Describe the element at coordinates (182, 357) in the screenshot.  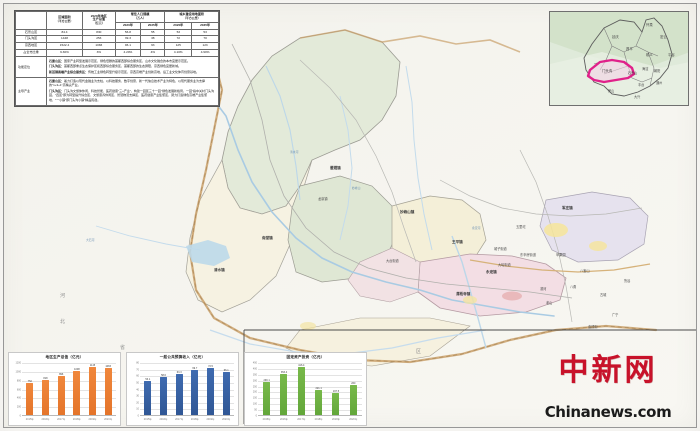
I see `chart-title: 一般公共预算收入（亿元）` at that location.